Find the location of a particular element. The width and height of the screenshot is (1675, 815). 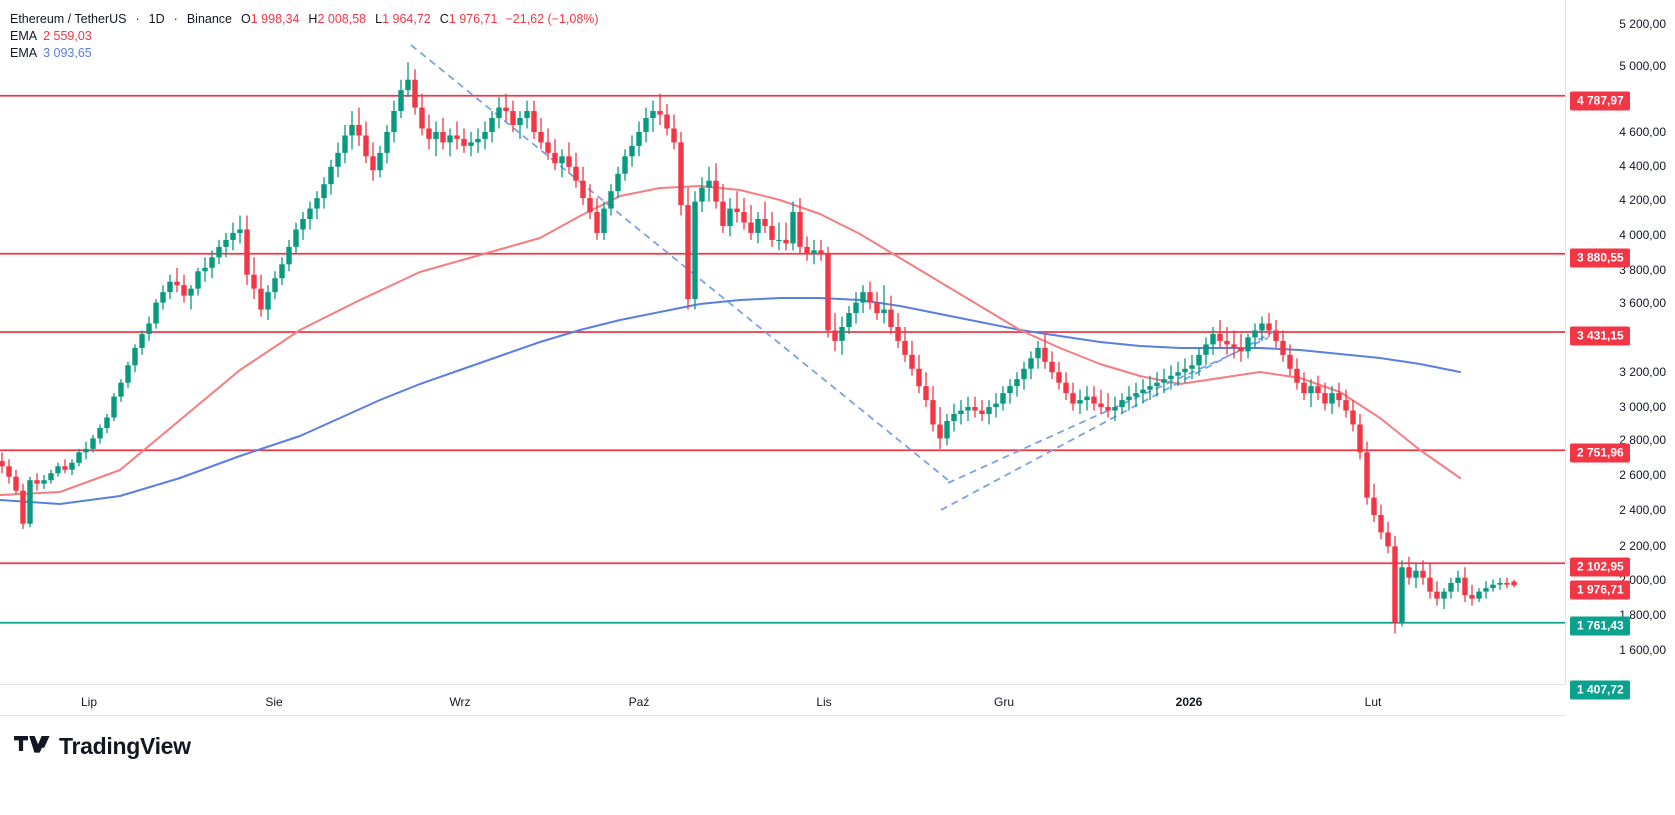

time-scale: Lip Sie Wrz Paź Lis Gru 2026 Lut is located at coordinates (783, 701).